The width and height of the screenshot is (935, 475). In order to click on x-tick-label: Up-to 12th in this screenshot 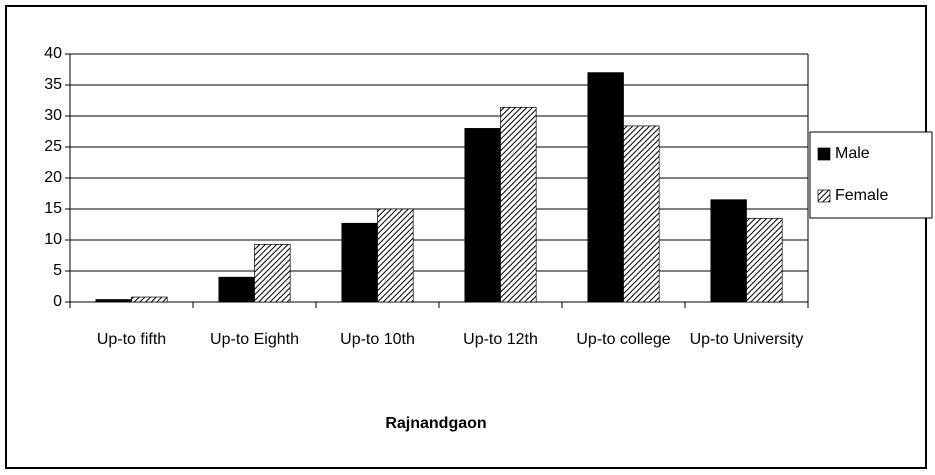, I will do `click(500, 339)`.